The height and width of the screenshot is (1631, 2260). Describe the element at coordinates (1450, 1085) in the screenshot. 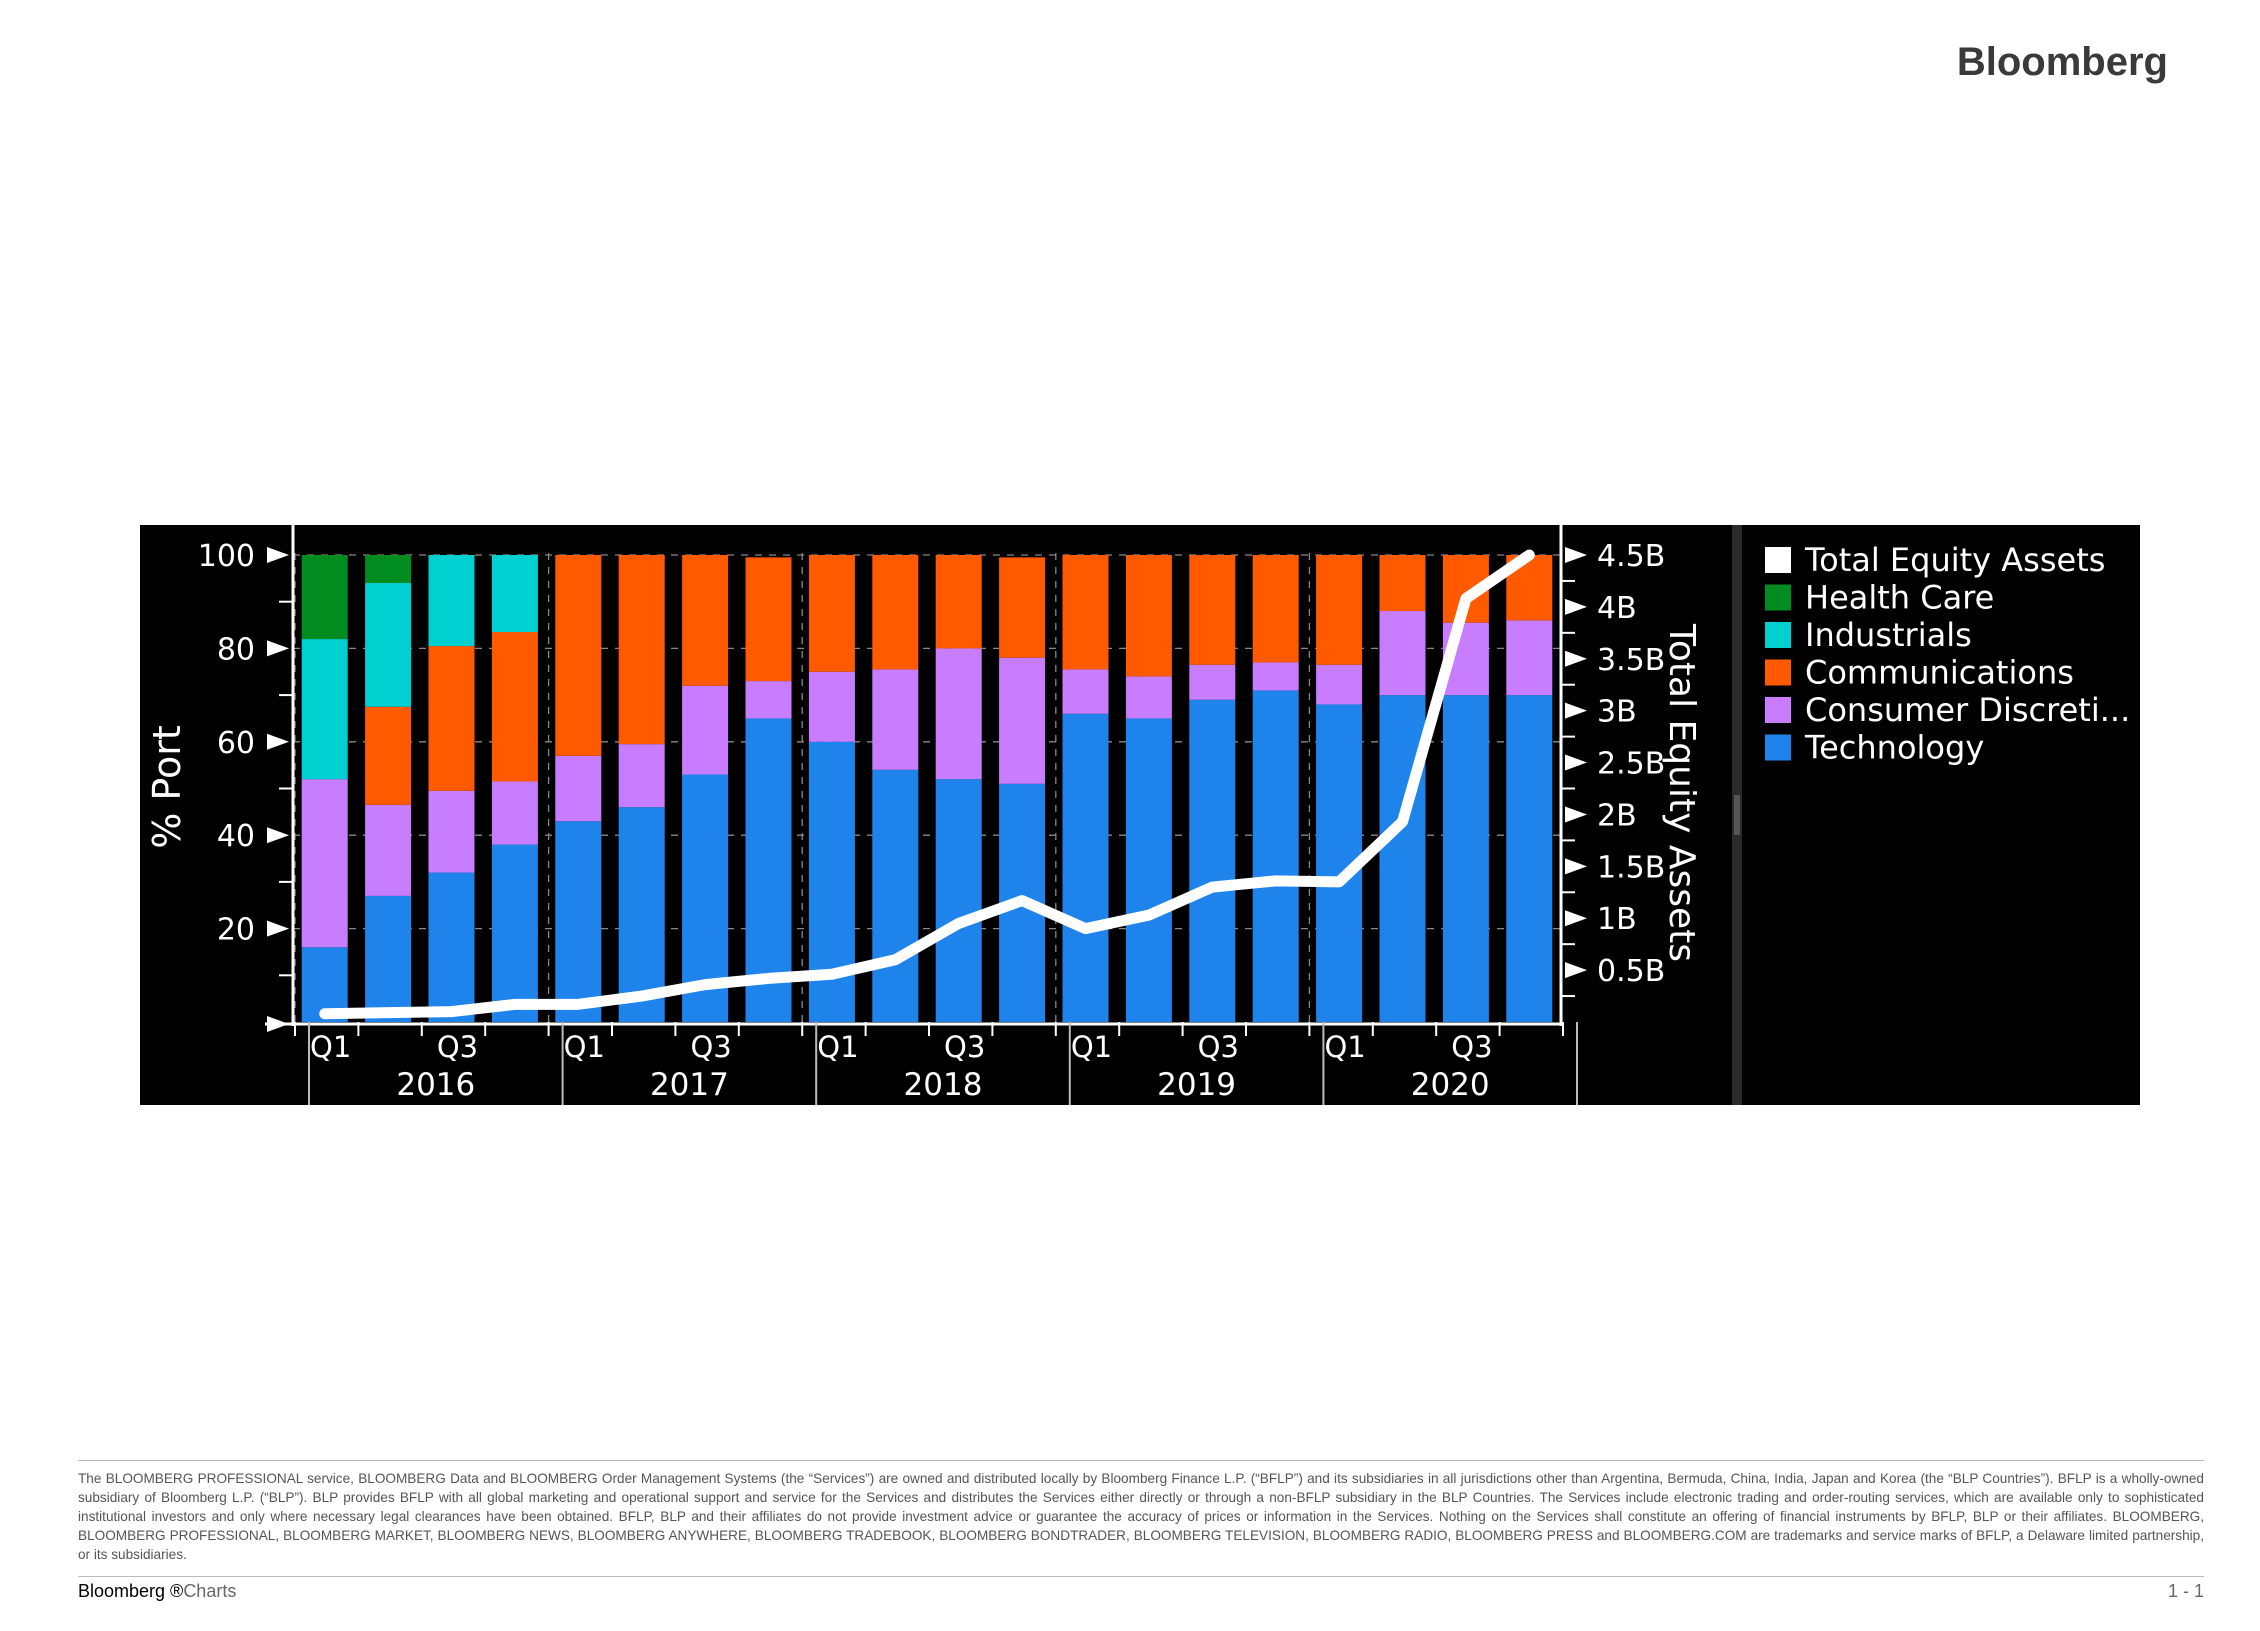

I see `year-label: 2020` at that location.